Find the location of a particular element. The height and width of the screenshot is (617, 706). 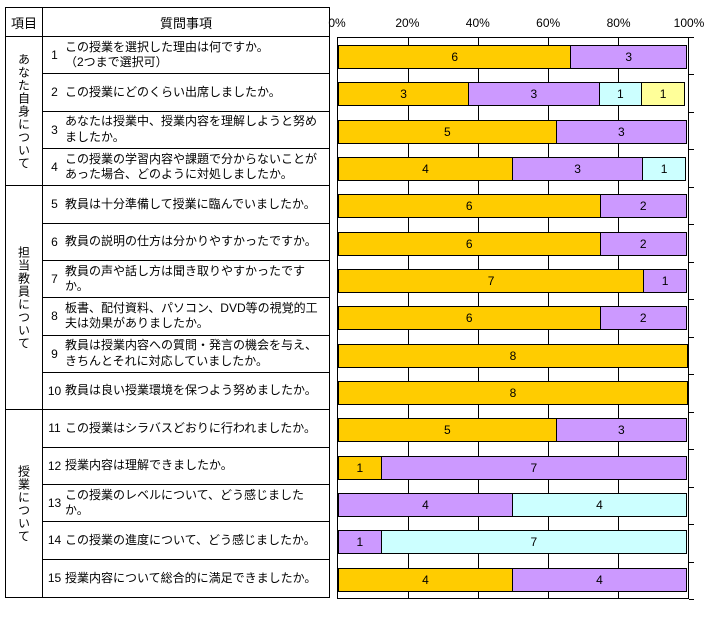

question-row-3: 3 あなたは授業中、授業内容を理解しようと努めましたか。 is located at coordinates (186, 130).